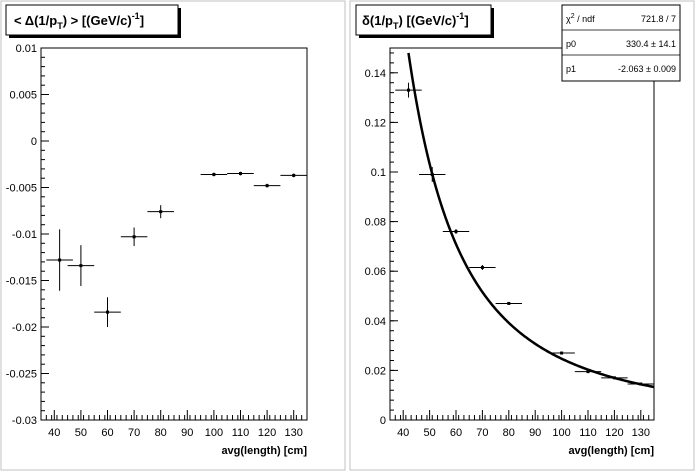  What do you see at coordinates (21, 282) in the screenshot?
I see `y-tick-label: -0.015` at bounding box center [21, 282].